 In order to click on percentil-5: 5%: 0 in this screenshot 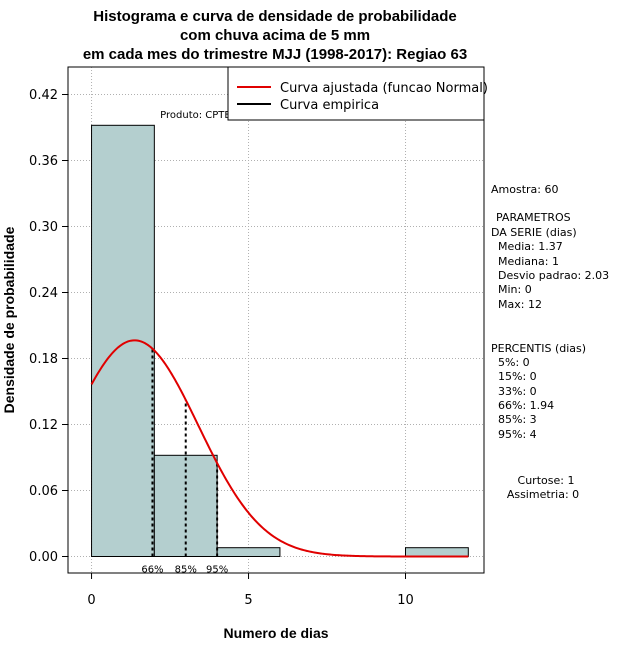, I will do `click(514, 362)`.